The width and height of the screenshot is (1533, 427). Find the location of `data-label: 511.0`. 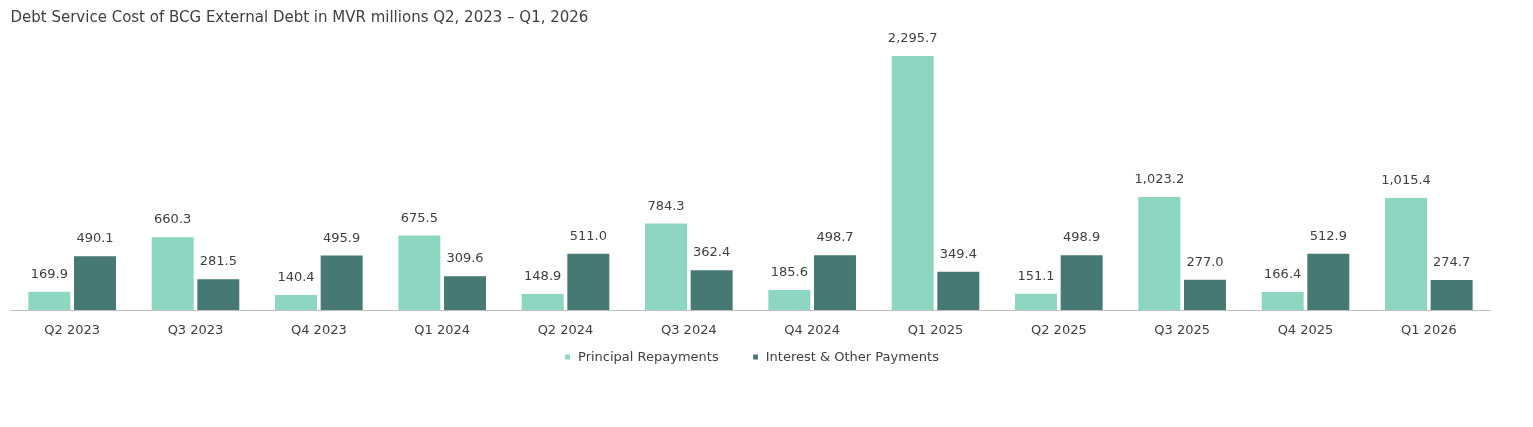

data-label: 511.0 is located at coordinates (588, 235).